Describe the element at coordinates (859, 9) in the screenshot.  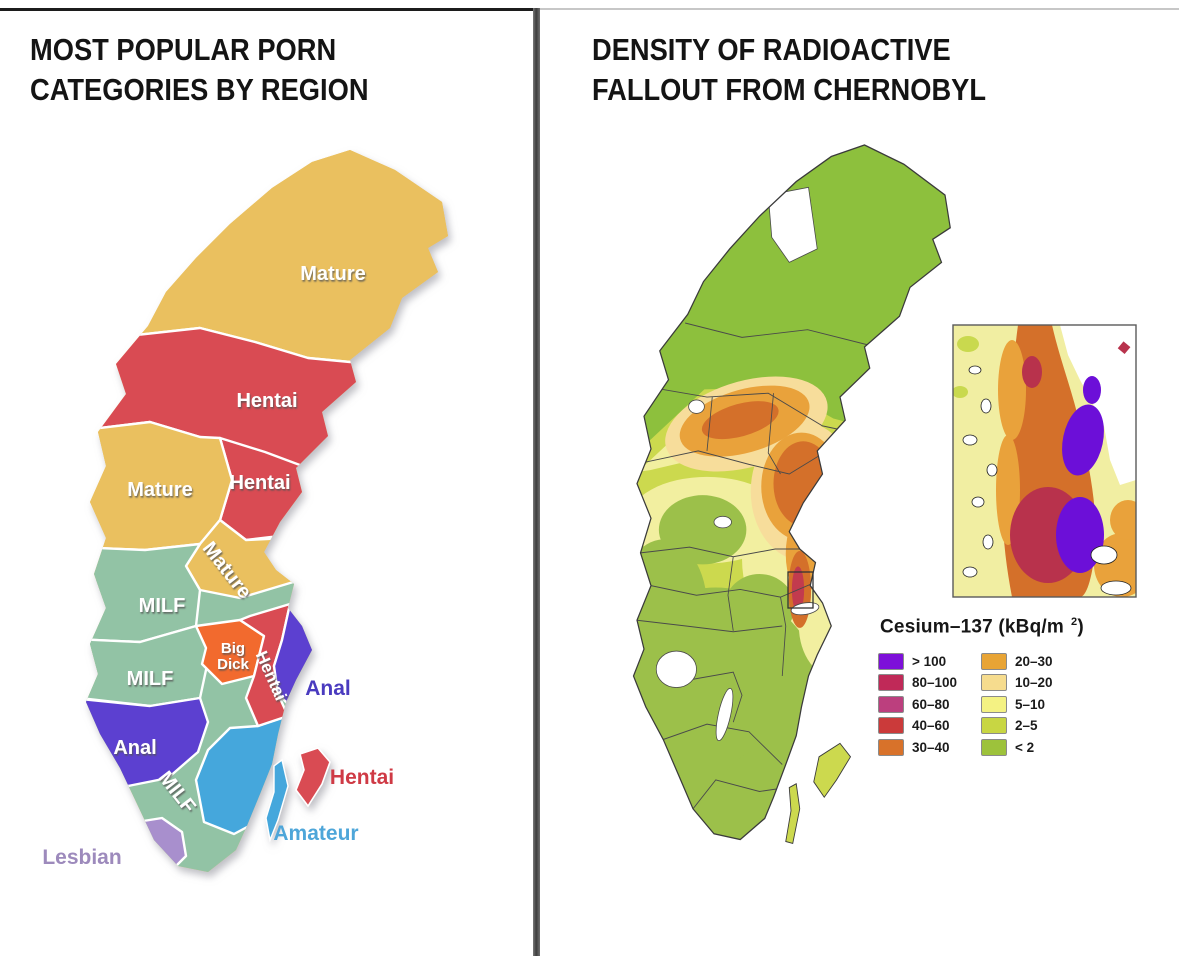
I see `top-border-right` at that location.